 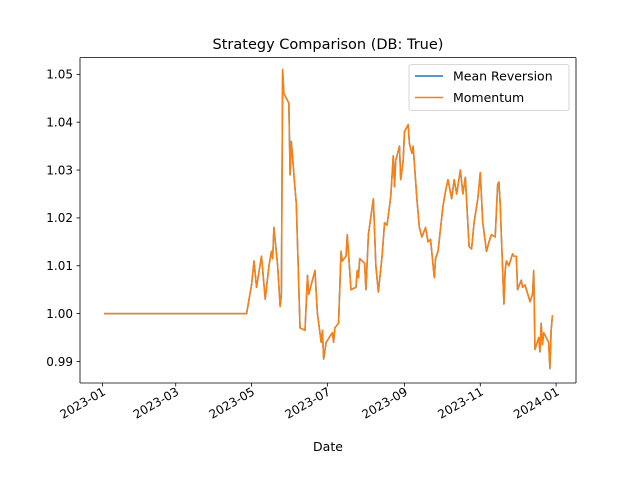 I want to click on x-axis-label: Date, so click(x=328, y=446).